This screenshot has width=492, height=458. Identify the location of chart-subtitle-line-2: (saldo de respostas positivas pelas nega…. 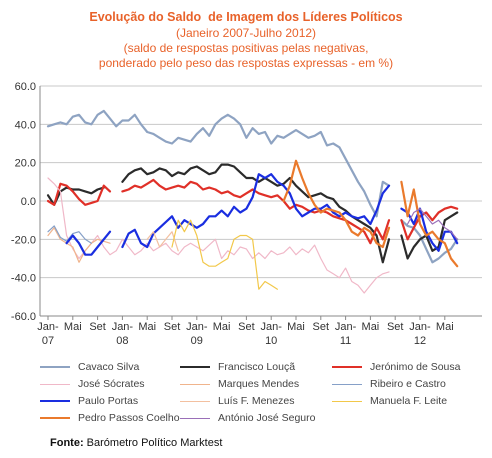
(246, 47).